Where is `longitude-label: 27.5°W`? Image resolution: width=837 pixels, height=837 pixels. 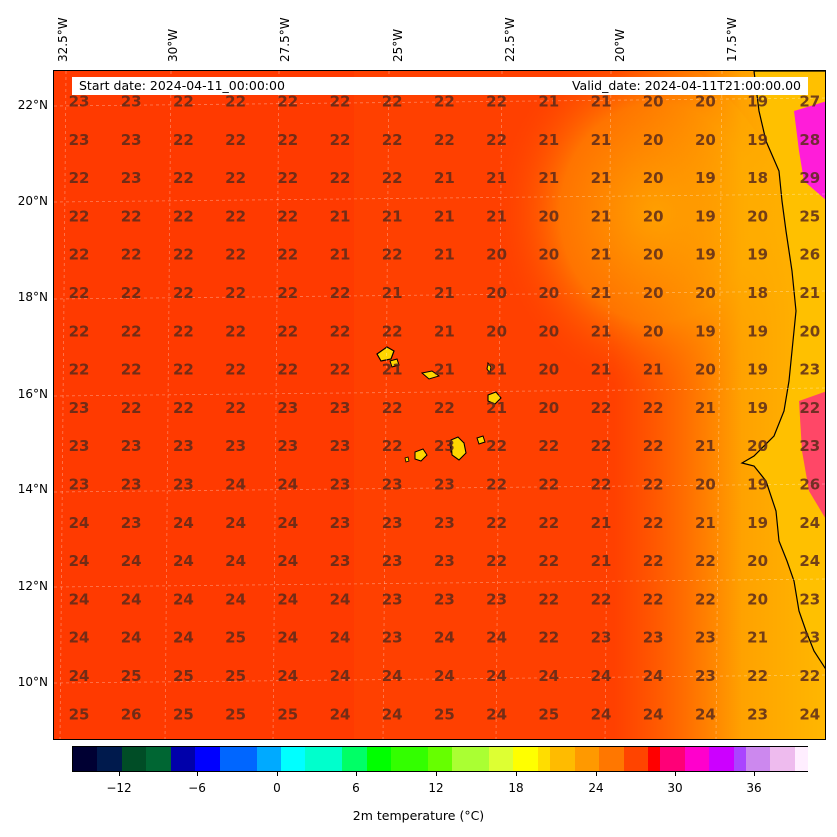 longitude-label: 27.5°W is located at coordinates (285, 39).